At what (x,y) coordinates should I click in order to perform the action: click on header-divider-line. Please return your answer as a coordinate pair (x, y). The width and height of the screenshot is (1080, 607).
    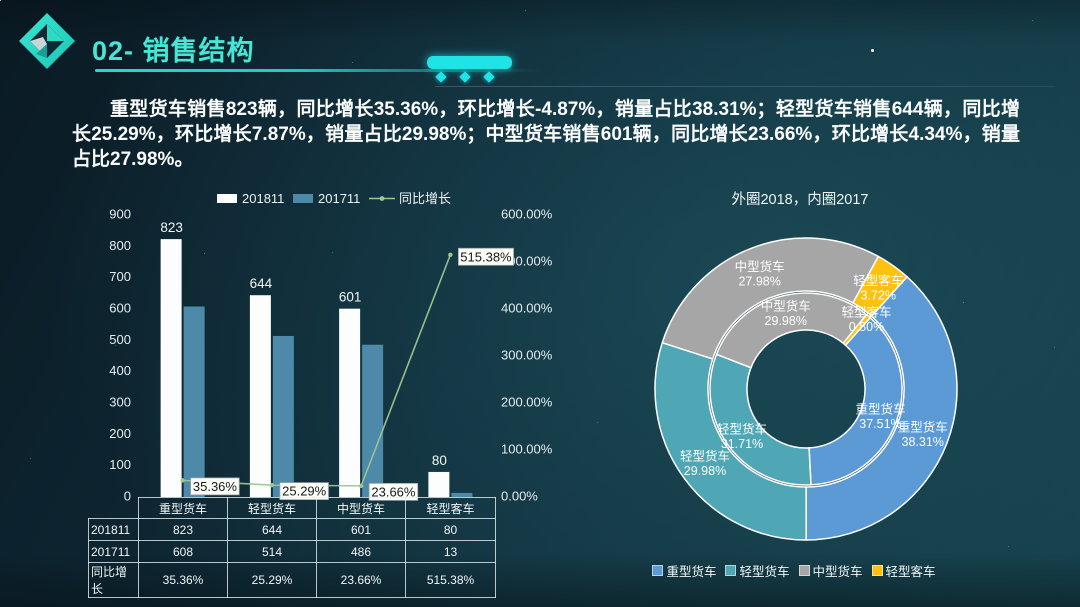
    Looking at the image, I should click on (745, 86).